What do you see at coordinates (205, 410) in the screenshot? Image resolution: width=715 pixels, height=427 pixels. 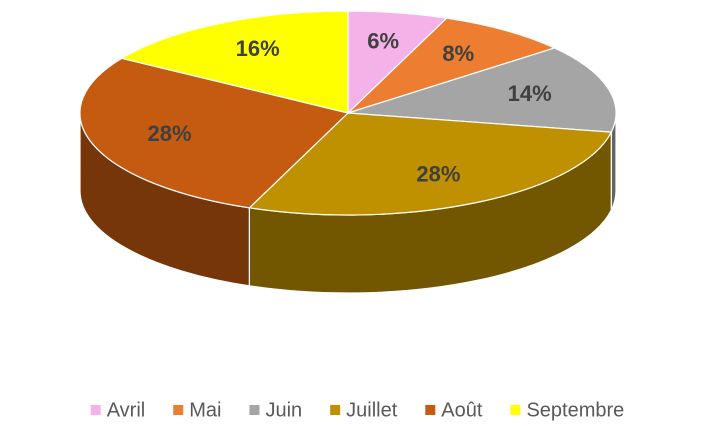 I see `legend-label: Mai` at bounding box center [205, 410].